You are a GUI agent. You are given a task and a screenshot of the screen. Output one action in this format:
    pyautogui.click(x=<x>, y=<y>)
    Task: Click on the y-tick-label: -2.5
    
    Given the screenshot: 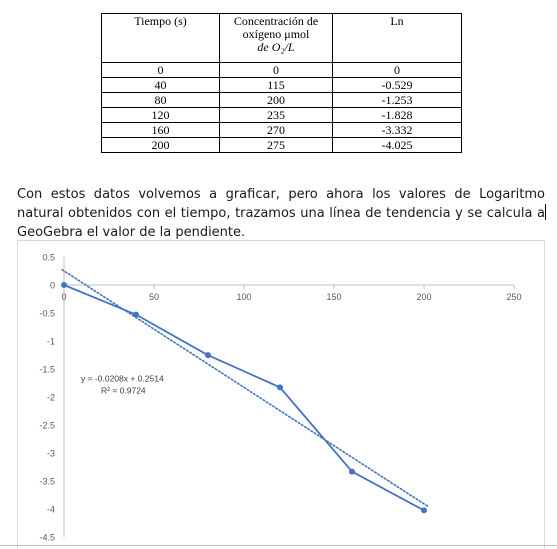 What is the action you would take?
    pyautogui.click(x=47, y=426)
    